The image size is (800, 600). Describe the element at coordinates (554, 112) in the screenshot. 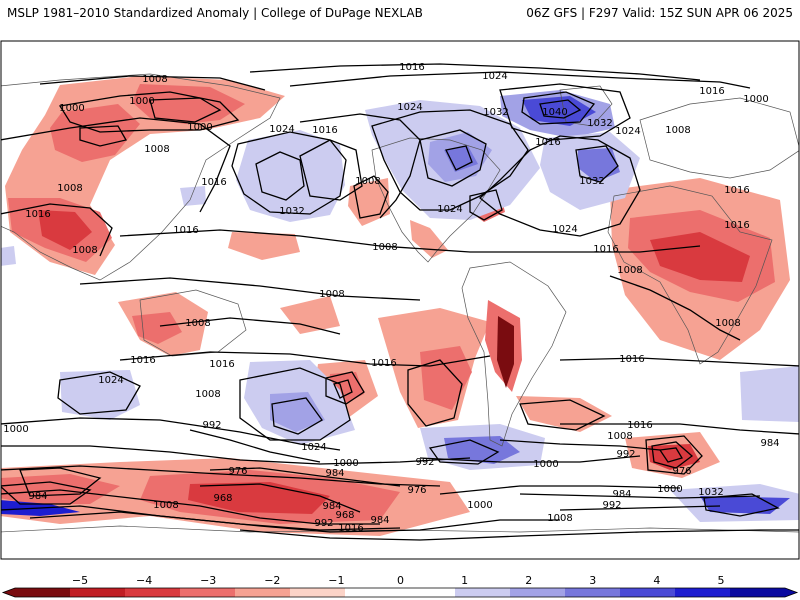

I see `isobar-label: 1040` at that location.